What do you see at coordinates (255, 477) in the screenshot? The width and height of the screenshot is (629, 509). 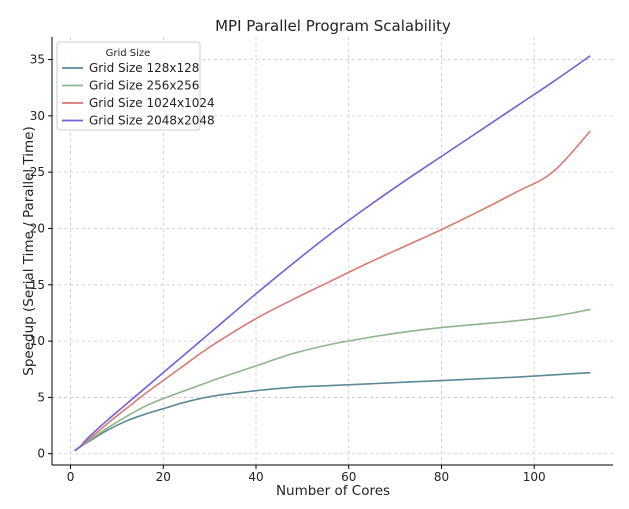 I see `x-tick-label: 40` at bounding box center [255, 477].